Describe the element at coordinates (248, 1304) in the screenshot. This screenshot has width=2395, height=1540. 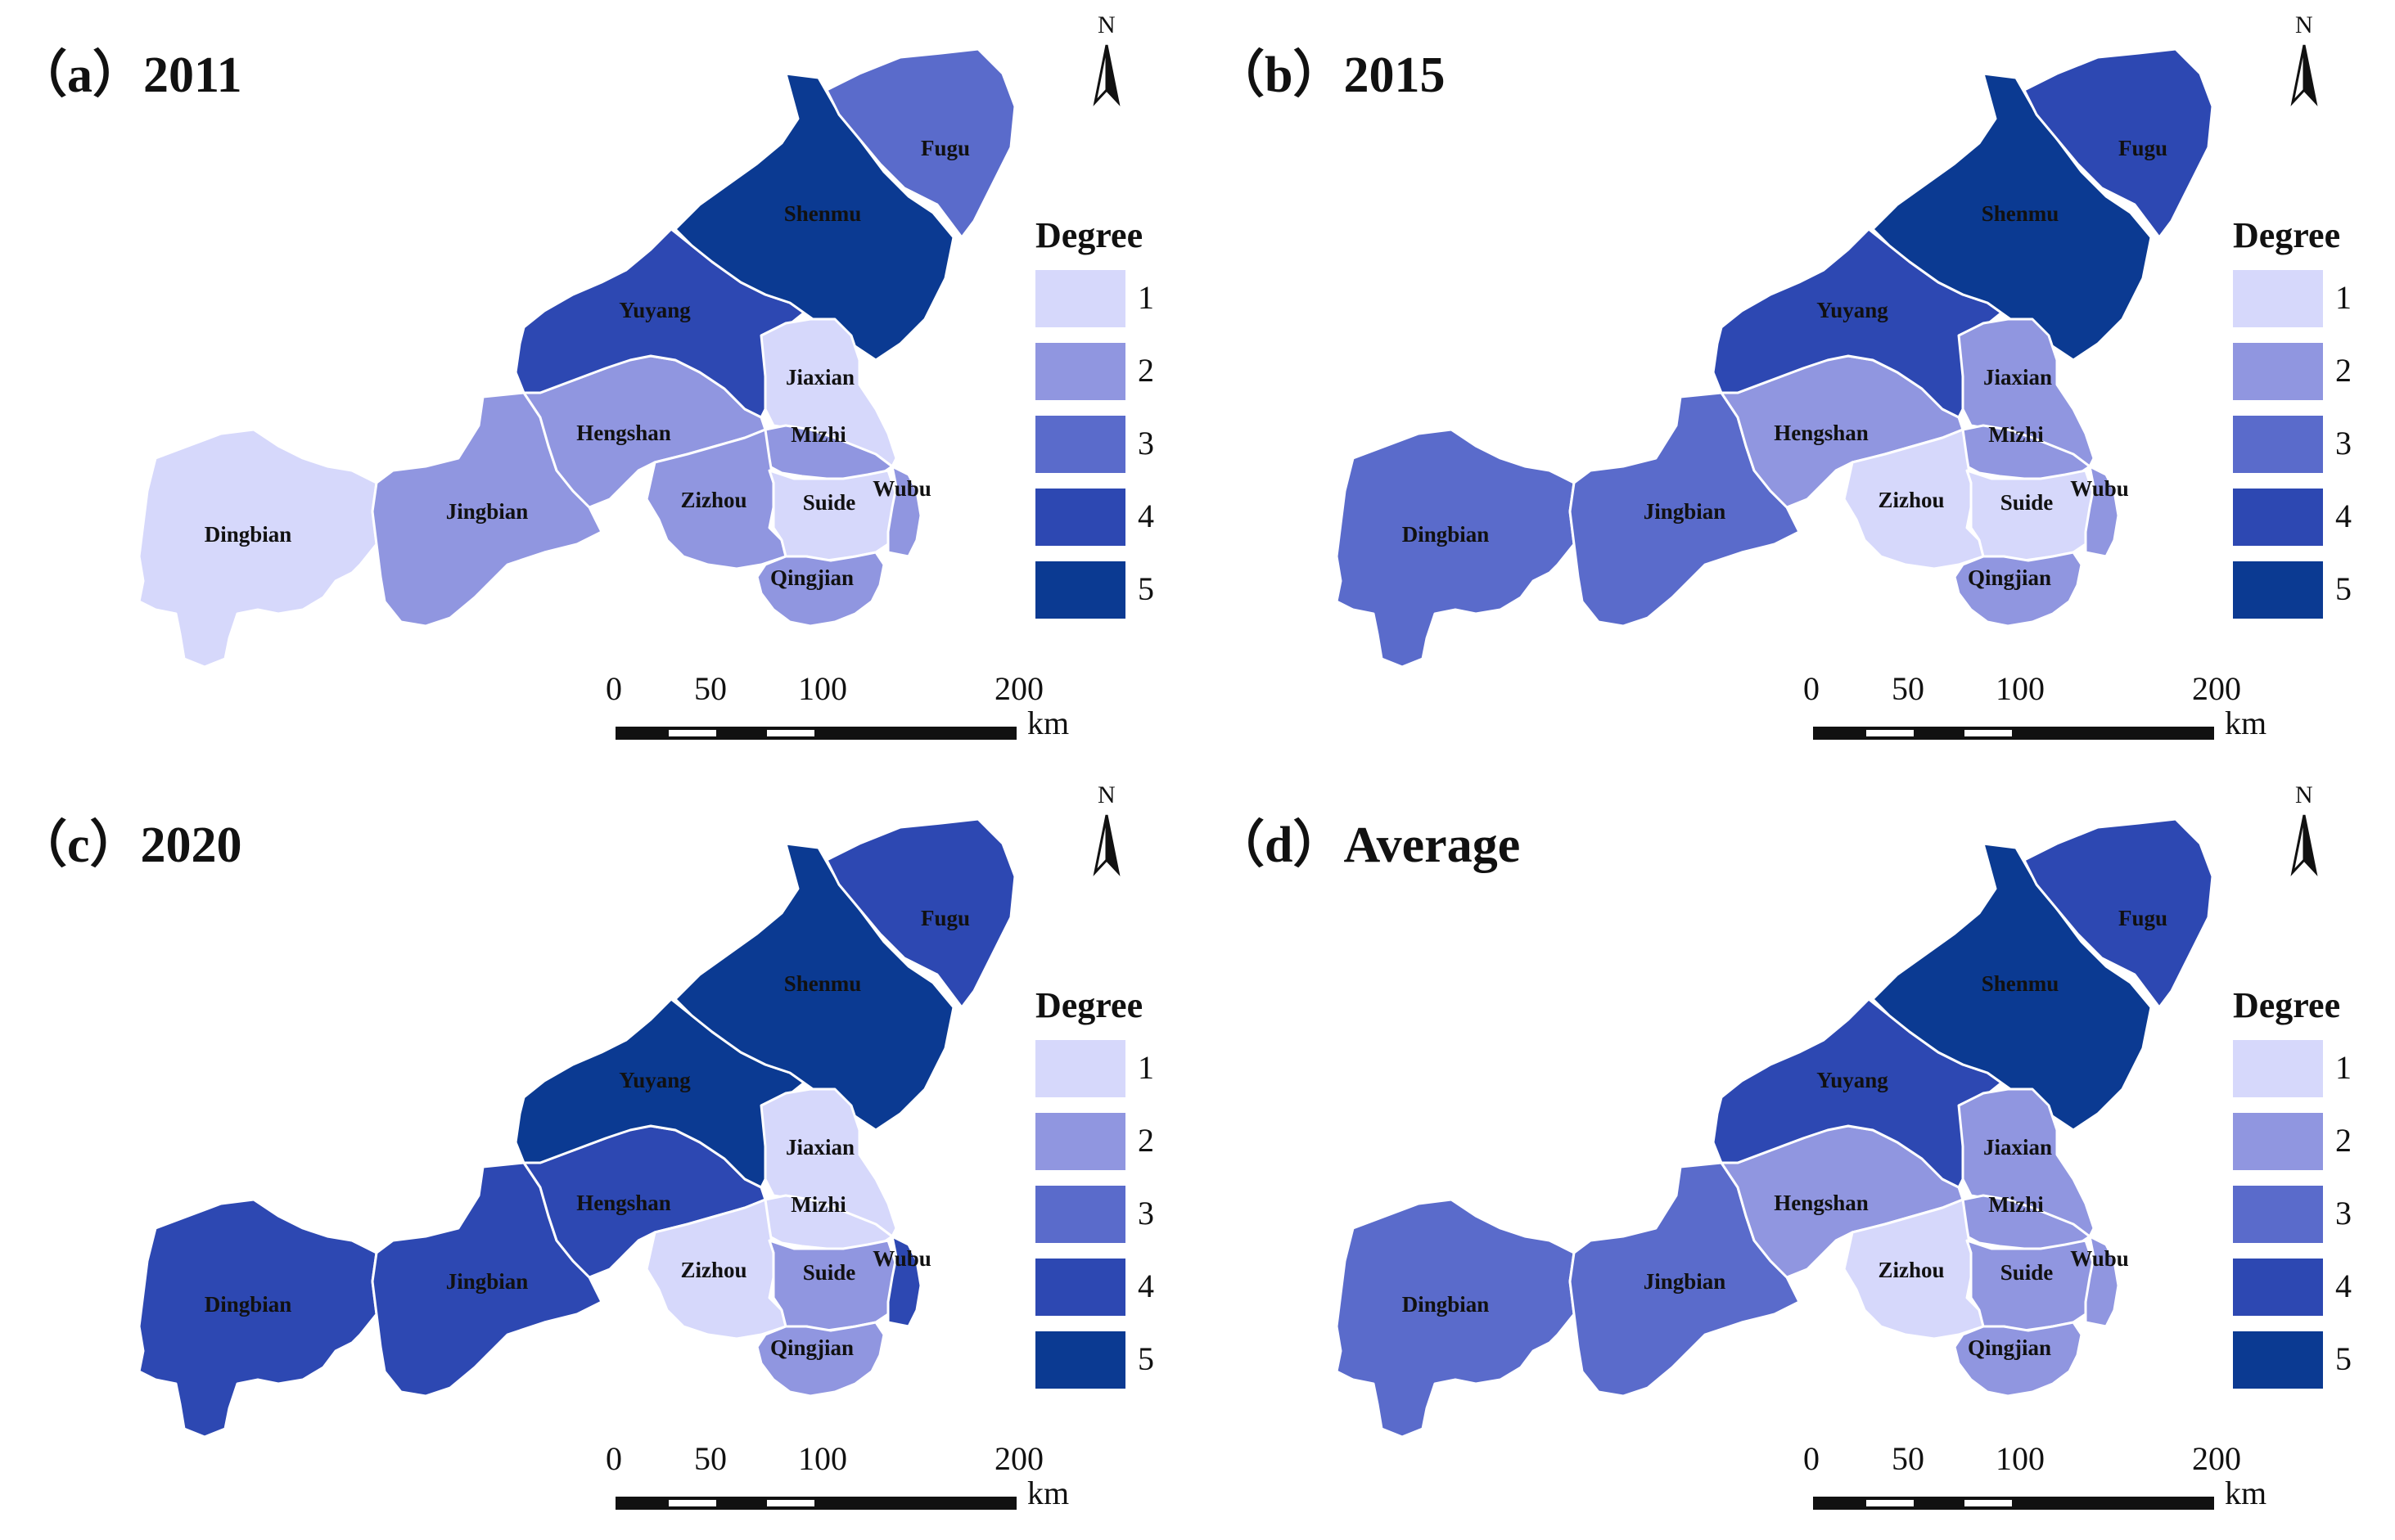
I see `county-label-dingbian: Dingbian` at that location.